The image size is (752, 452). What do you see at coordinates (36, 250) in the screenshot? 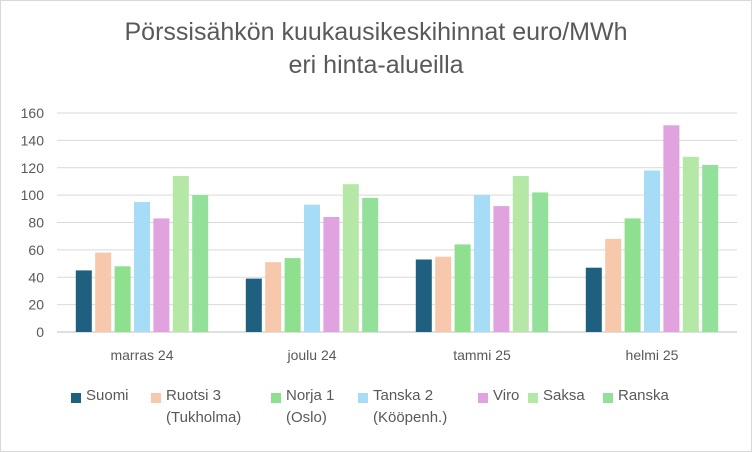
I see `y-tick-label: 60` at bounding box center [36, 250].